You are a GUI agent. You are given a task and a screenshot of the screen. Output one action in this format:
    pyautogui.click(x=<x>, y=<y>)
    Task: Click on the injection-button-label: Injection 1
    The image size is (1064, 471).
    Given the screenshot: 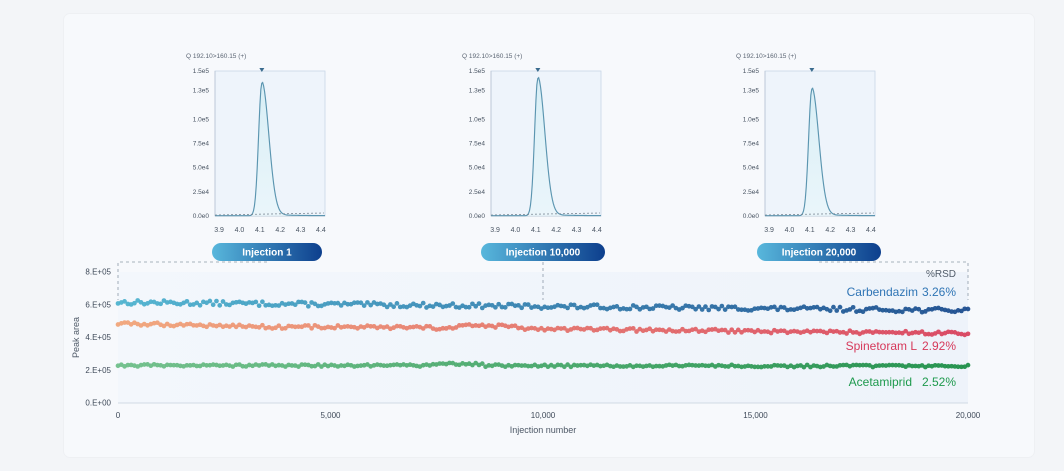 What is the action you would take?
    pyautogui.click(x=267, y=253)
    